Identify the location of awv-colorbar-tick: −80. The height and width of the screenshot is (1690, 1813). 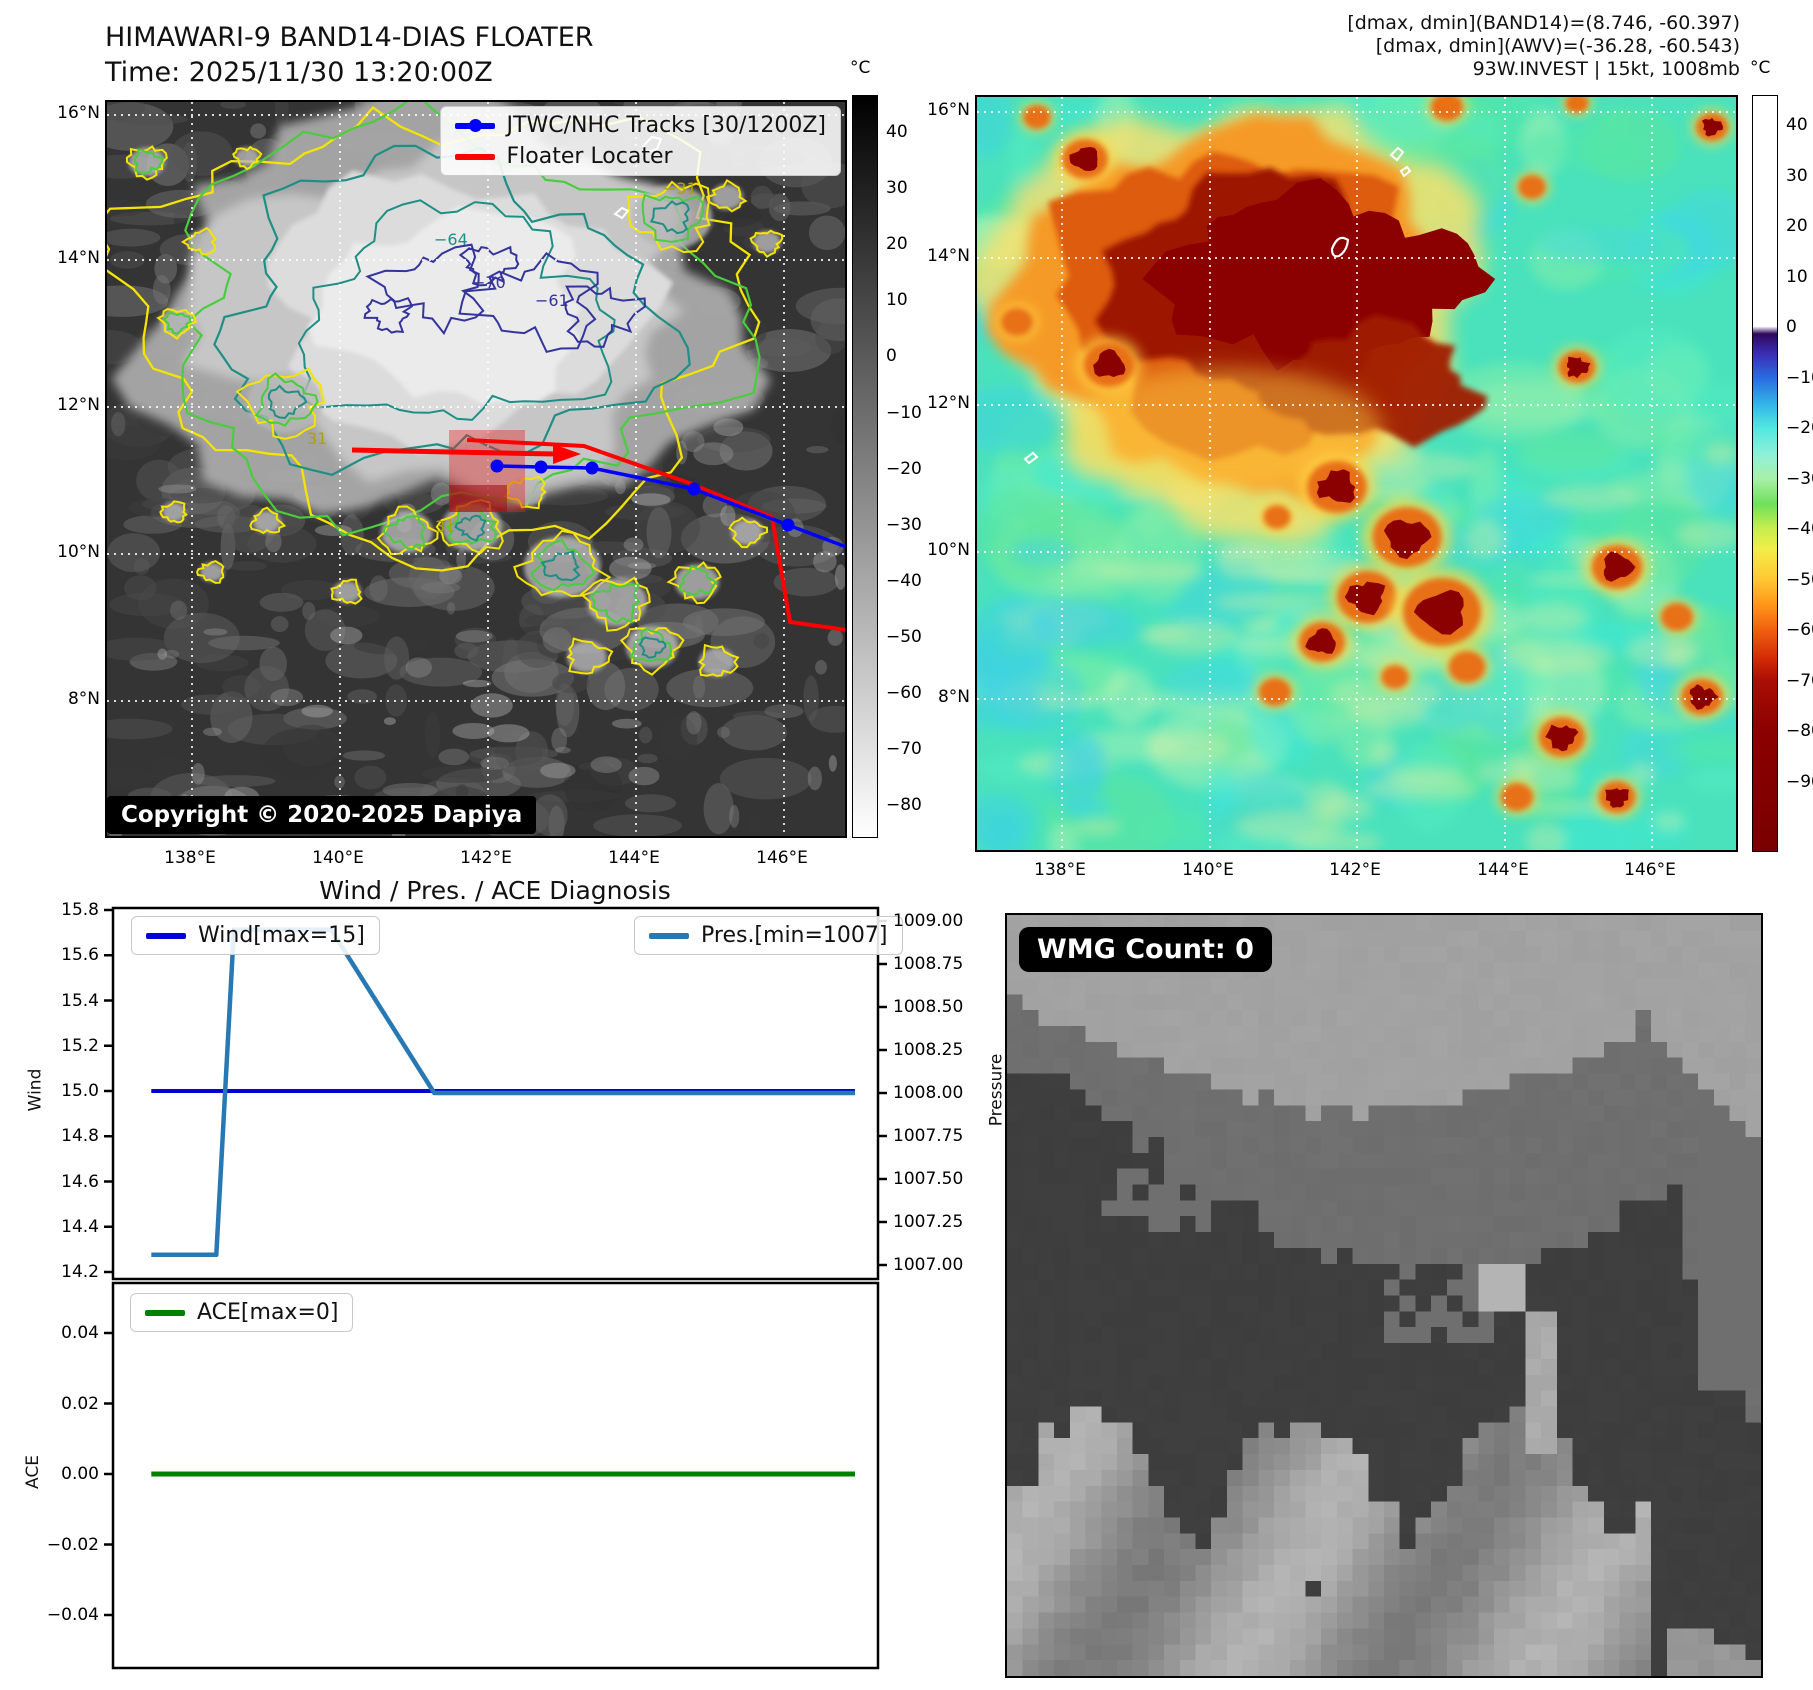
(1799, 731).